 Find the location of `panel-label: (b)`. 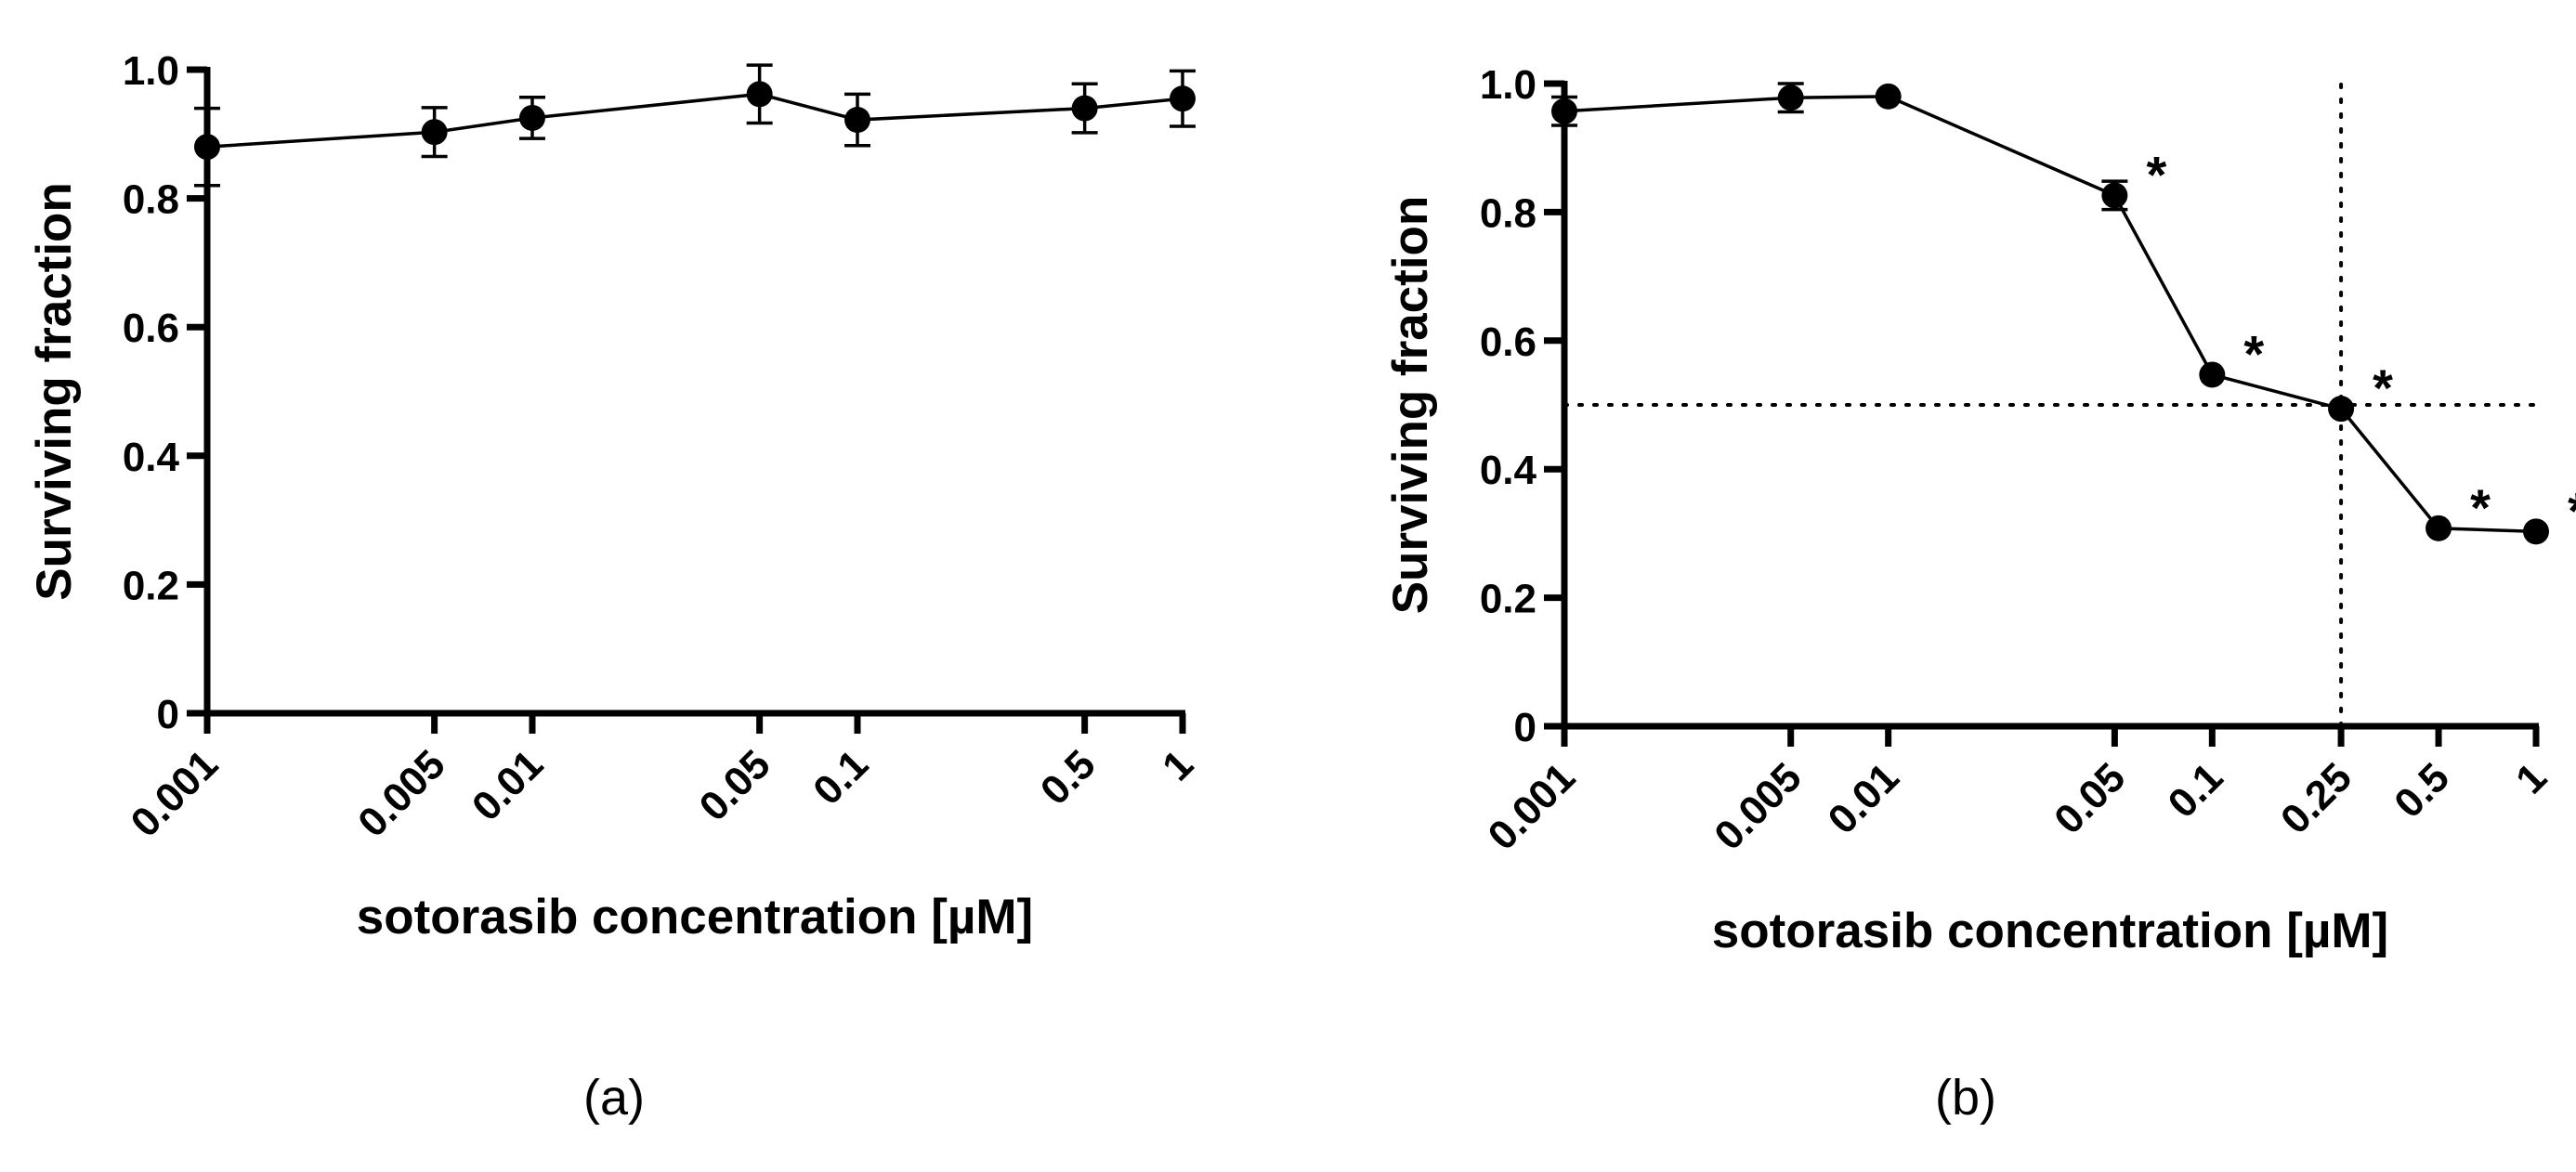

panel-label: (b) is located at coordinates (1966, 1098).